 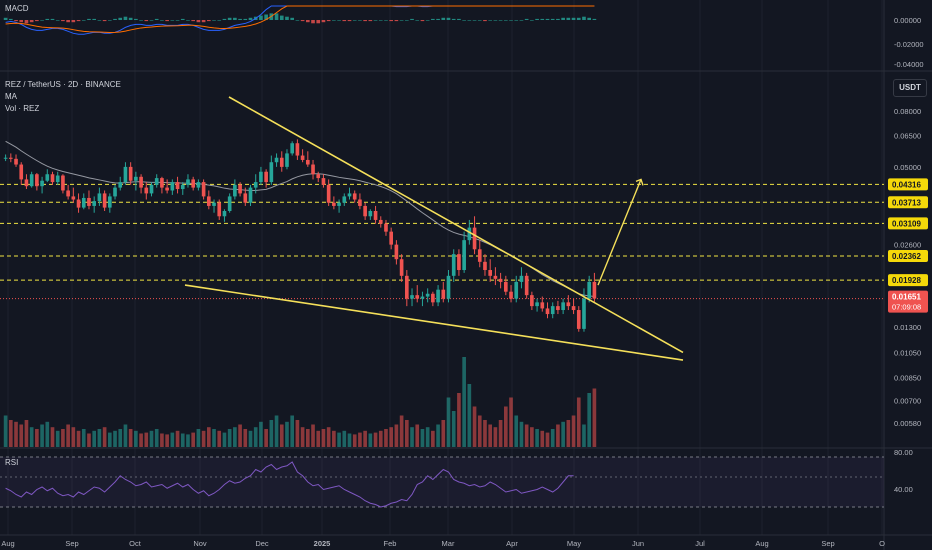 What do you see at coordinates (300, 402) in the screenshot?
I see `volume-pane` at bounding box center [300, 402].